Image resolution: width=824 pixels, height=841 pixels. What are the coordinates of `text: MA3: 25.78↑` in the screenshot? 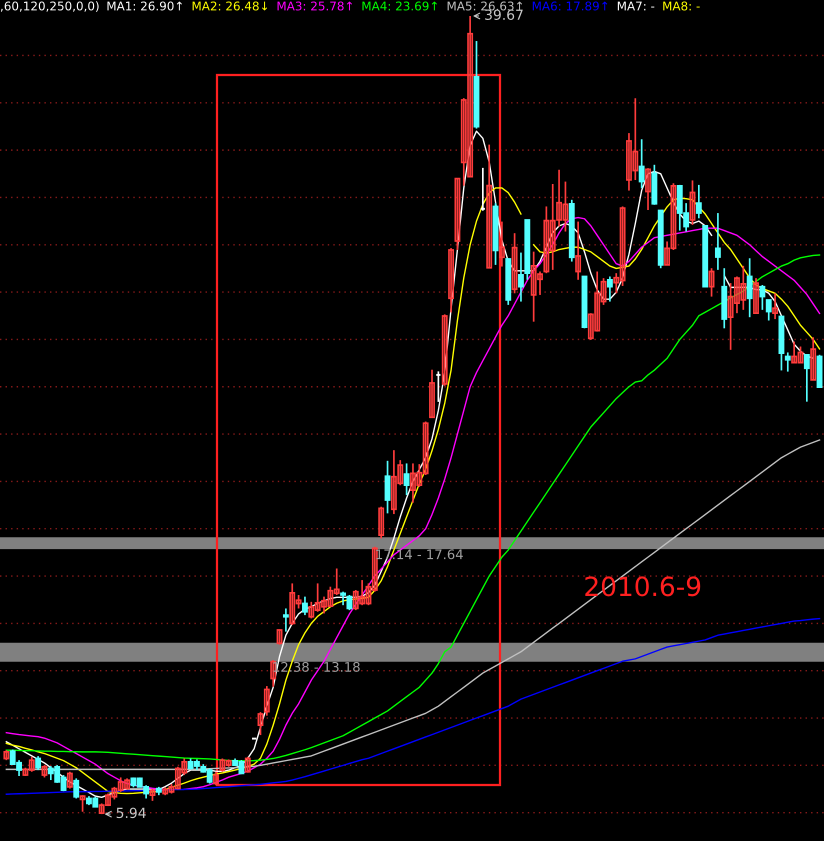 It's located at (315, 6).